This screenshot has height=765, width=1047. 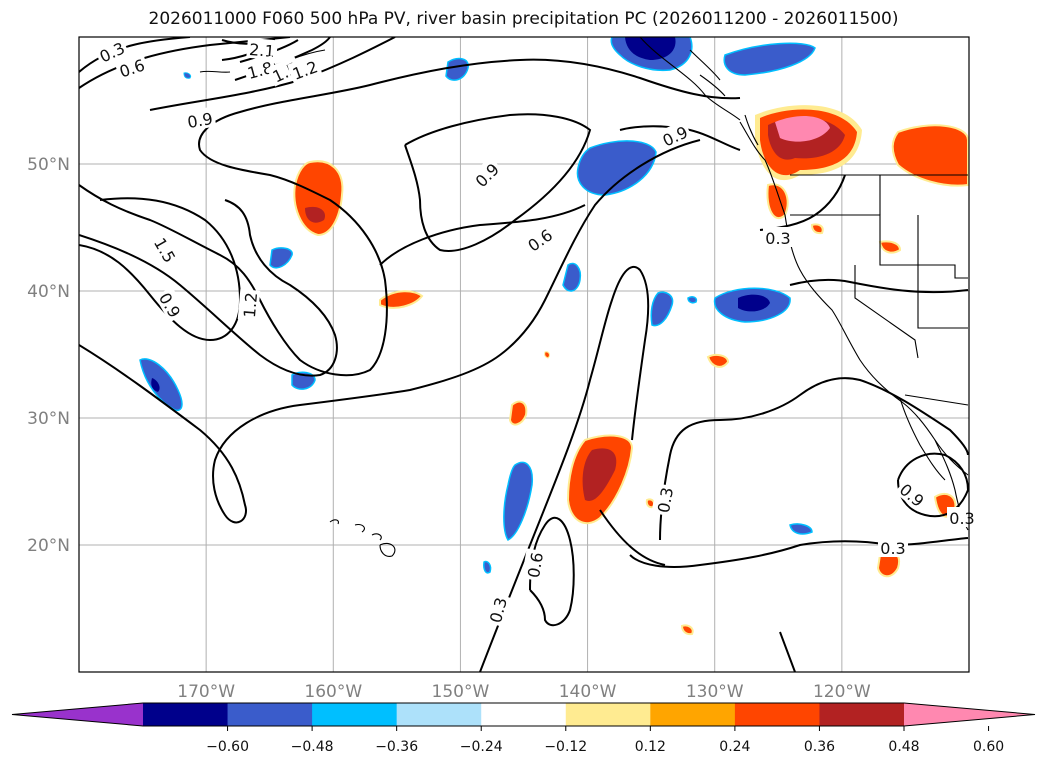 I want to click on negative-anomaly-north-california, so click(x=752, y=305).